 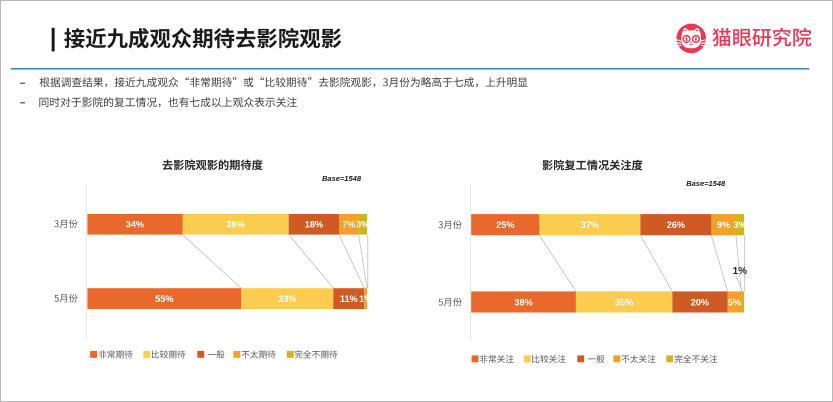 I want to click on svg-text: 33%, so click(x=287, y=299).